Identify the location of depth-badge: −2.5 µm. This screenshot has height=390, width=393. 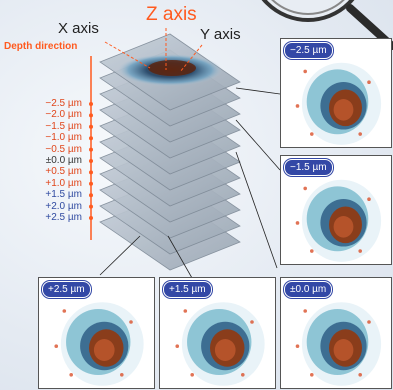
(308, 50).